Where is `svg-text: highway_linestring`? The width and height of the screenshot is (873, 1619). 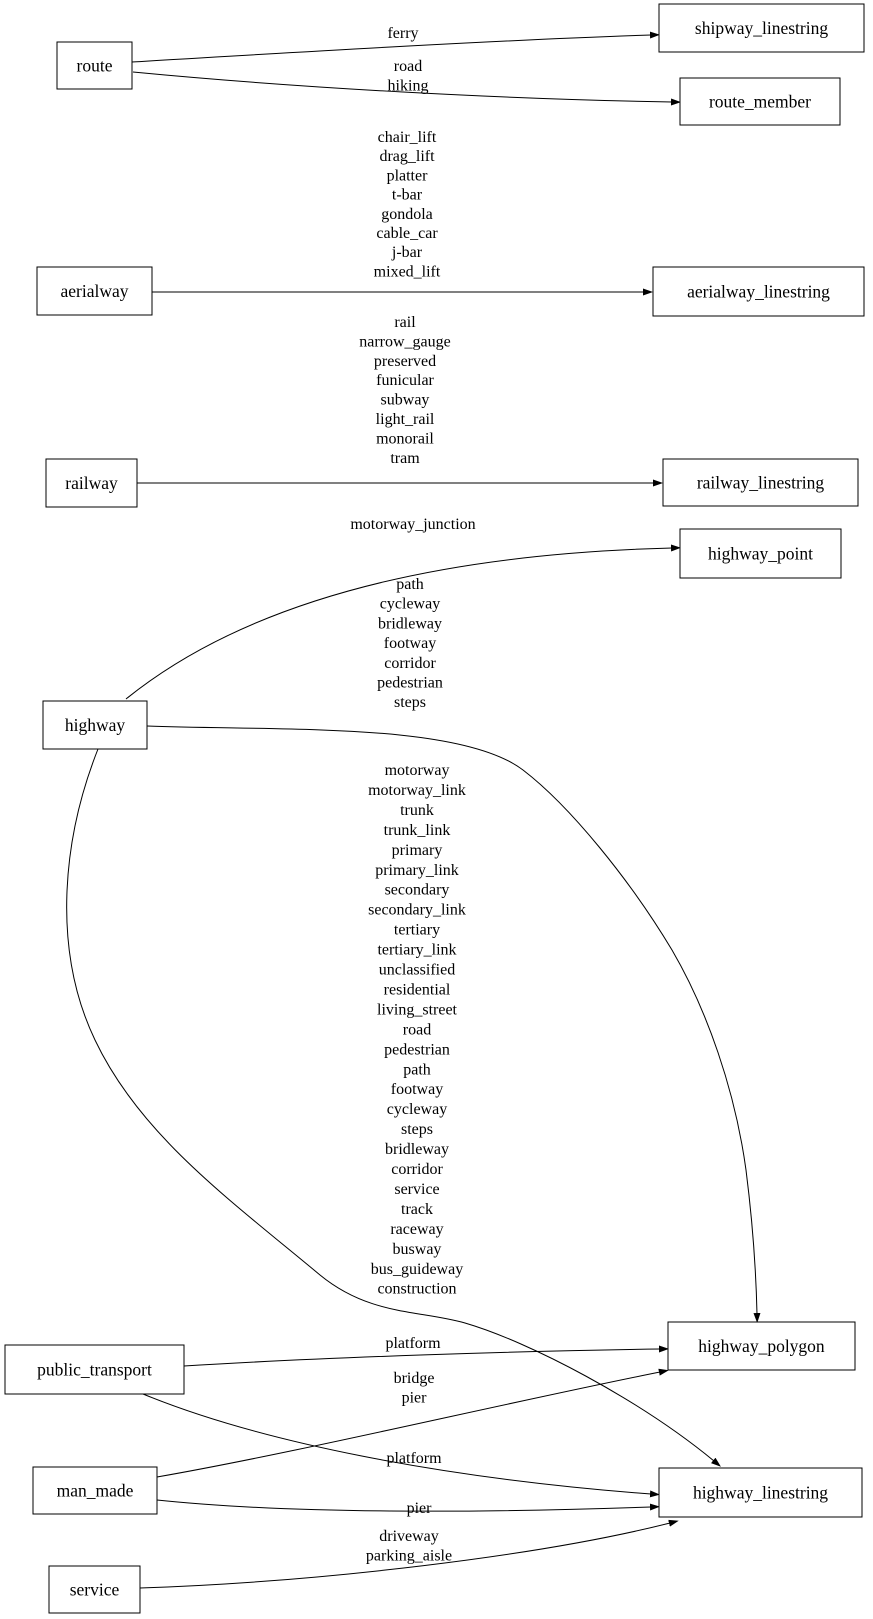
svg-text: highway_linestring is located at coordinates (760, 1493).